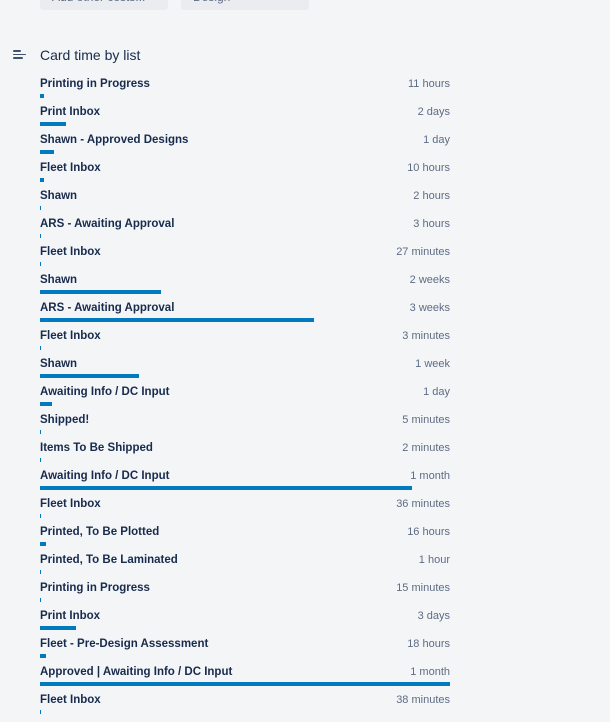 The height and width of the screenshot is (722, 610). What do you see at coordinates (305, 56) in the screenshot?
I see `section-header: Card time by list` at bounding box center [305, 56].